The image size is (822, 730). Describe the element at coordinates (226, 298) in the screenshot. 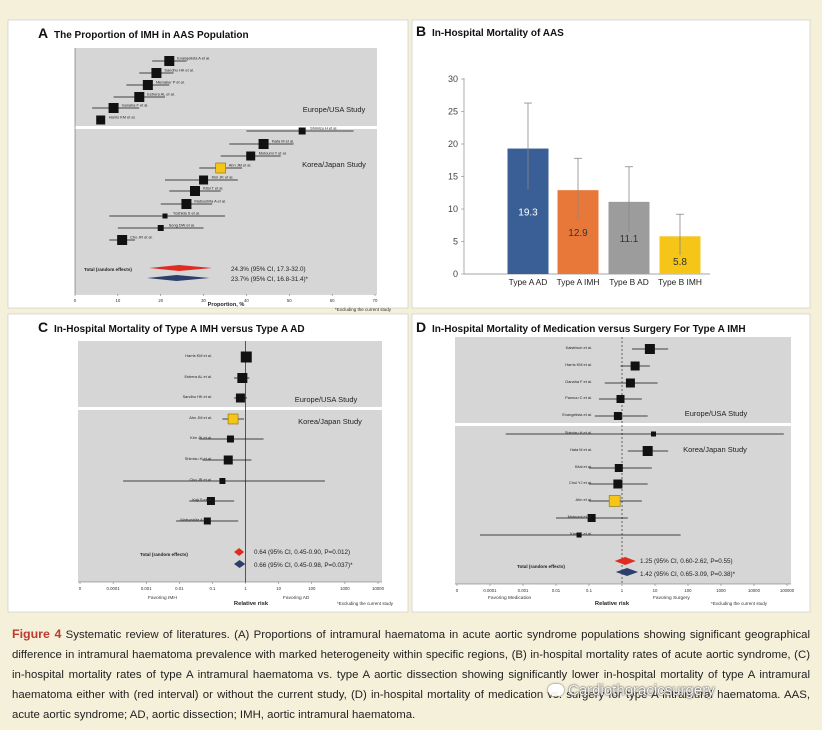

I see `panel-a-ticks: 0 10 20 30 40 50 60 70` at that location.